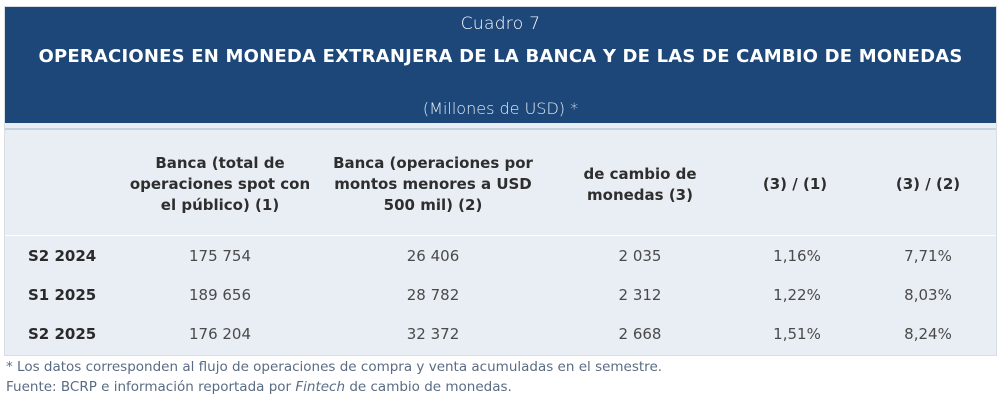 The width and height of the screenshot is (1001, 416). I want to click on table-units: (Millones de USD) *, so click(500, 108).